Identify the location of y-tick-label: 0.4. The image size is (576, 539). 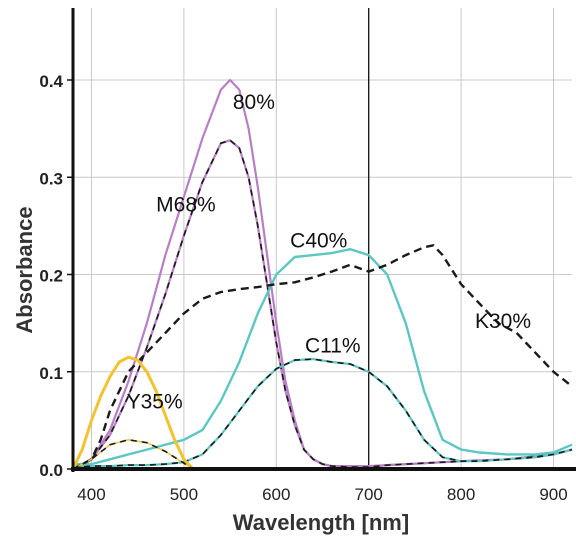
(51, 81).